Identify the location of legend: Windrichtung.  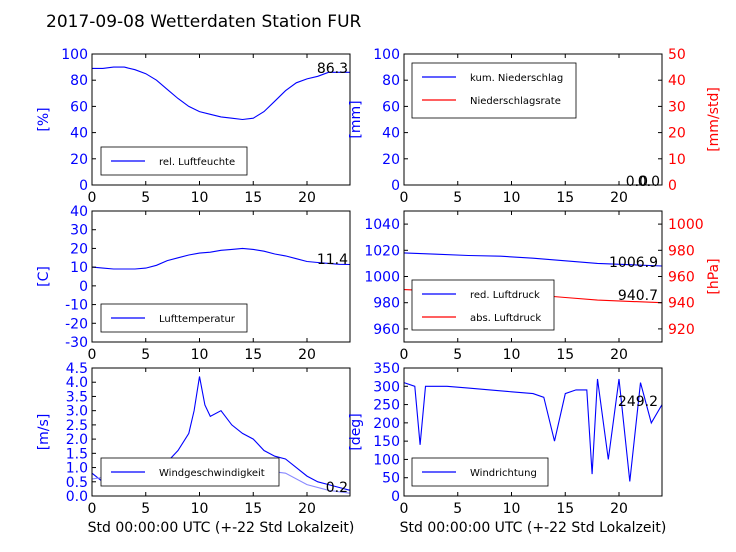
(480, 472).